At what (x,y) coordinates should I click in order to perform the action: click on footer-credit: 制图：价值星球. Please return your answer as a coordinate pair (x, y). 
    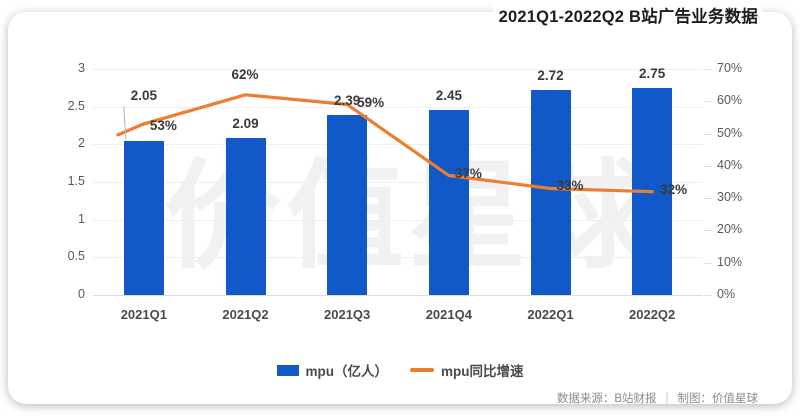
    Looking at the image, I should click on (718, 398).